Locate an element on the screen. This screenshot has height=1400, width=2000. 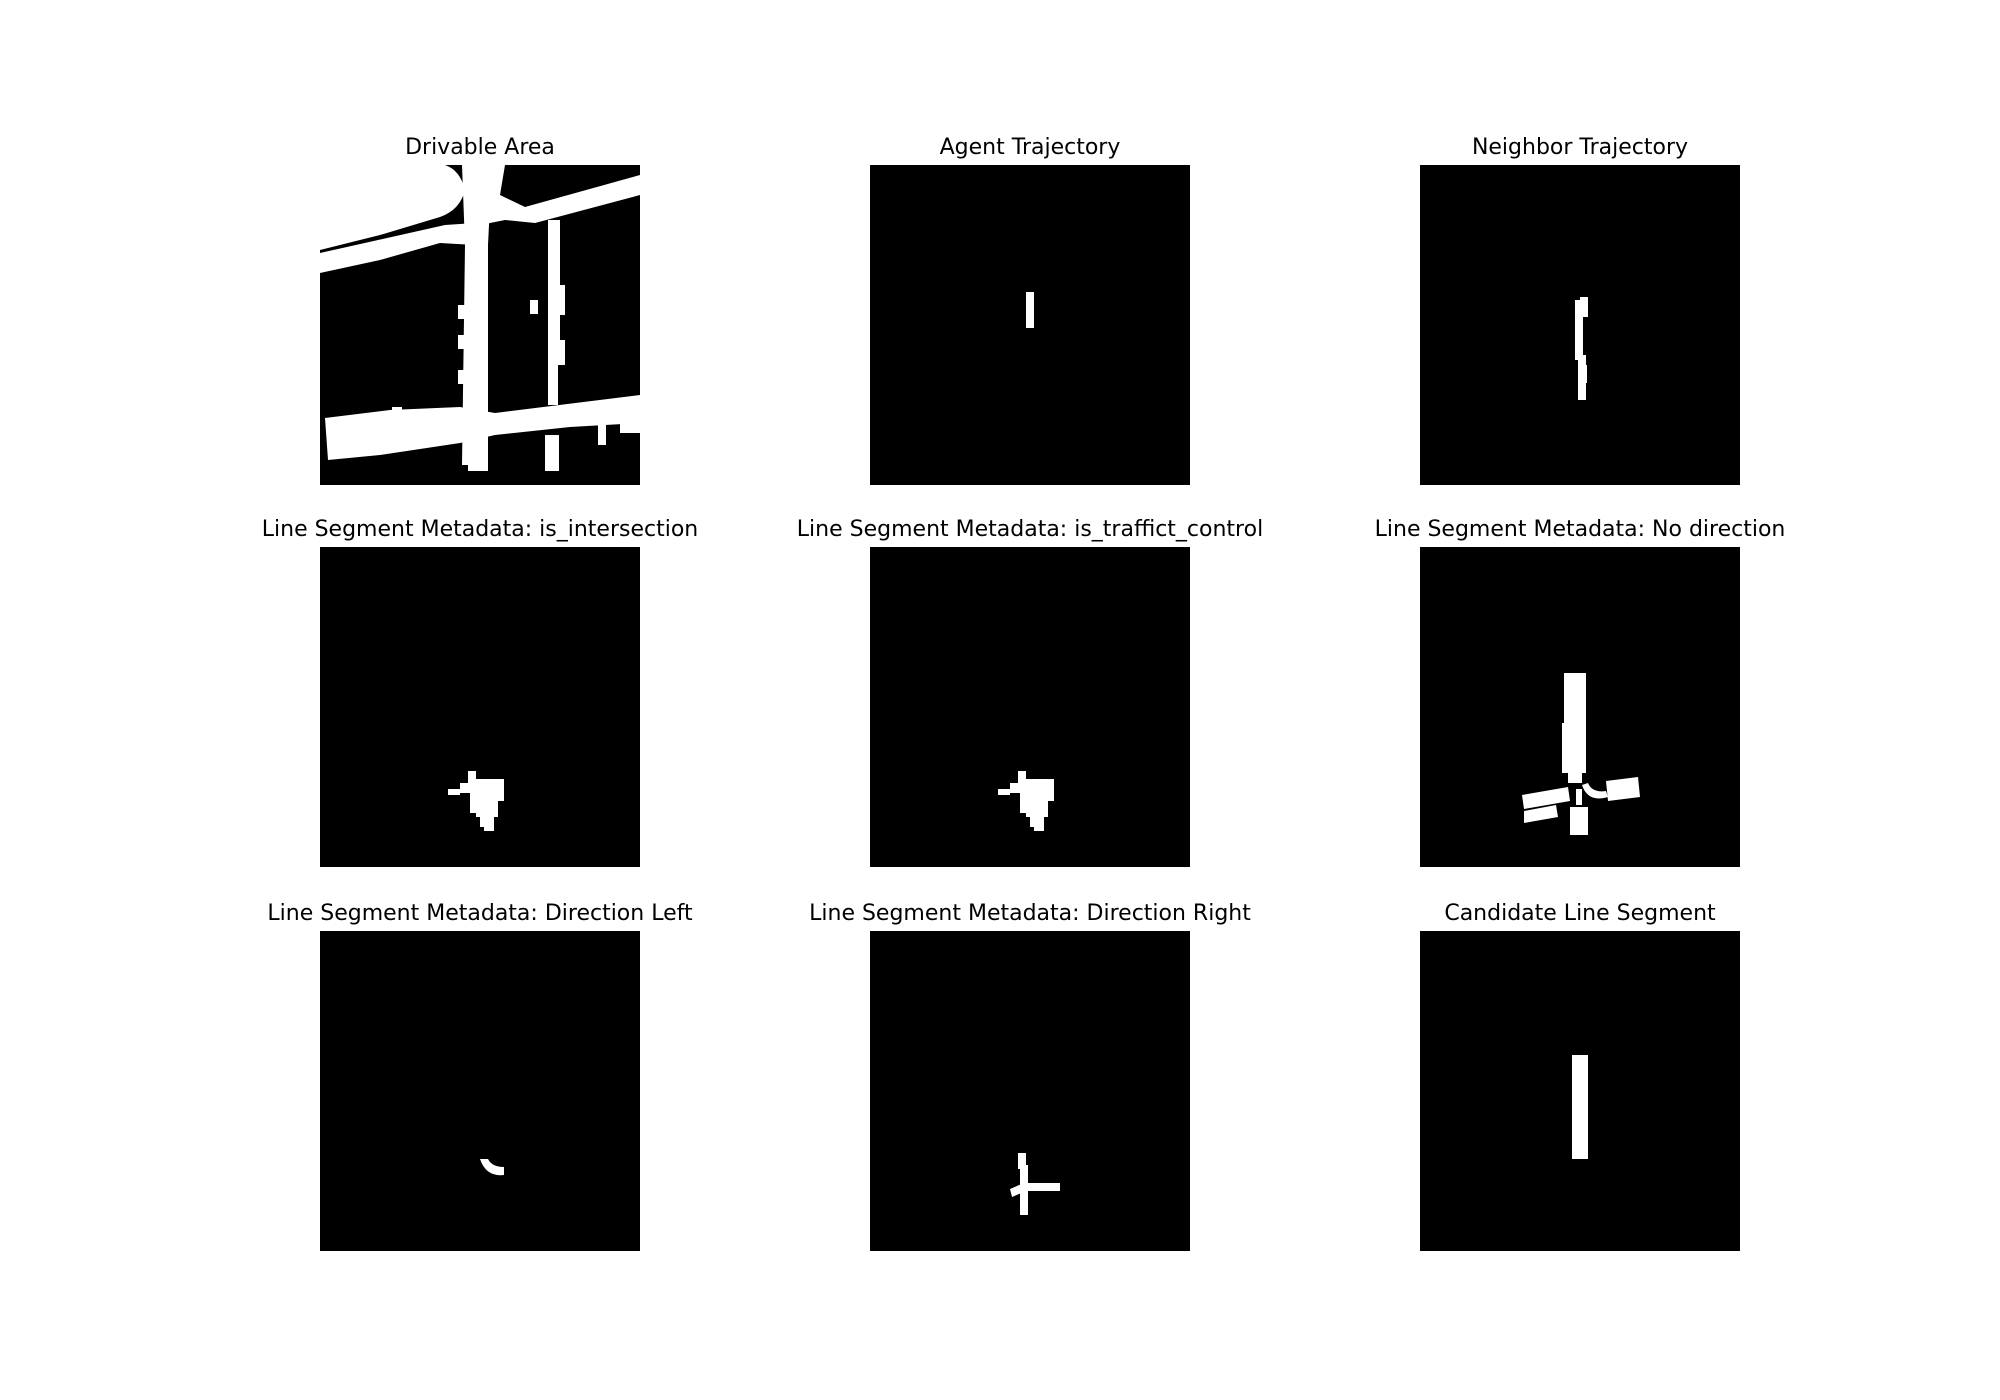
panel-title: Drivable Area is located at coordinates (480, 147).